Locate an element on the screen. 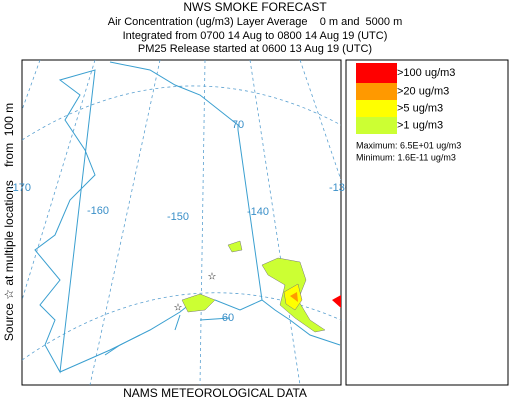  legend-label: >100 ug/m3 is located at coordinates (426, 73).